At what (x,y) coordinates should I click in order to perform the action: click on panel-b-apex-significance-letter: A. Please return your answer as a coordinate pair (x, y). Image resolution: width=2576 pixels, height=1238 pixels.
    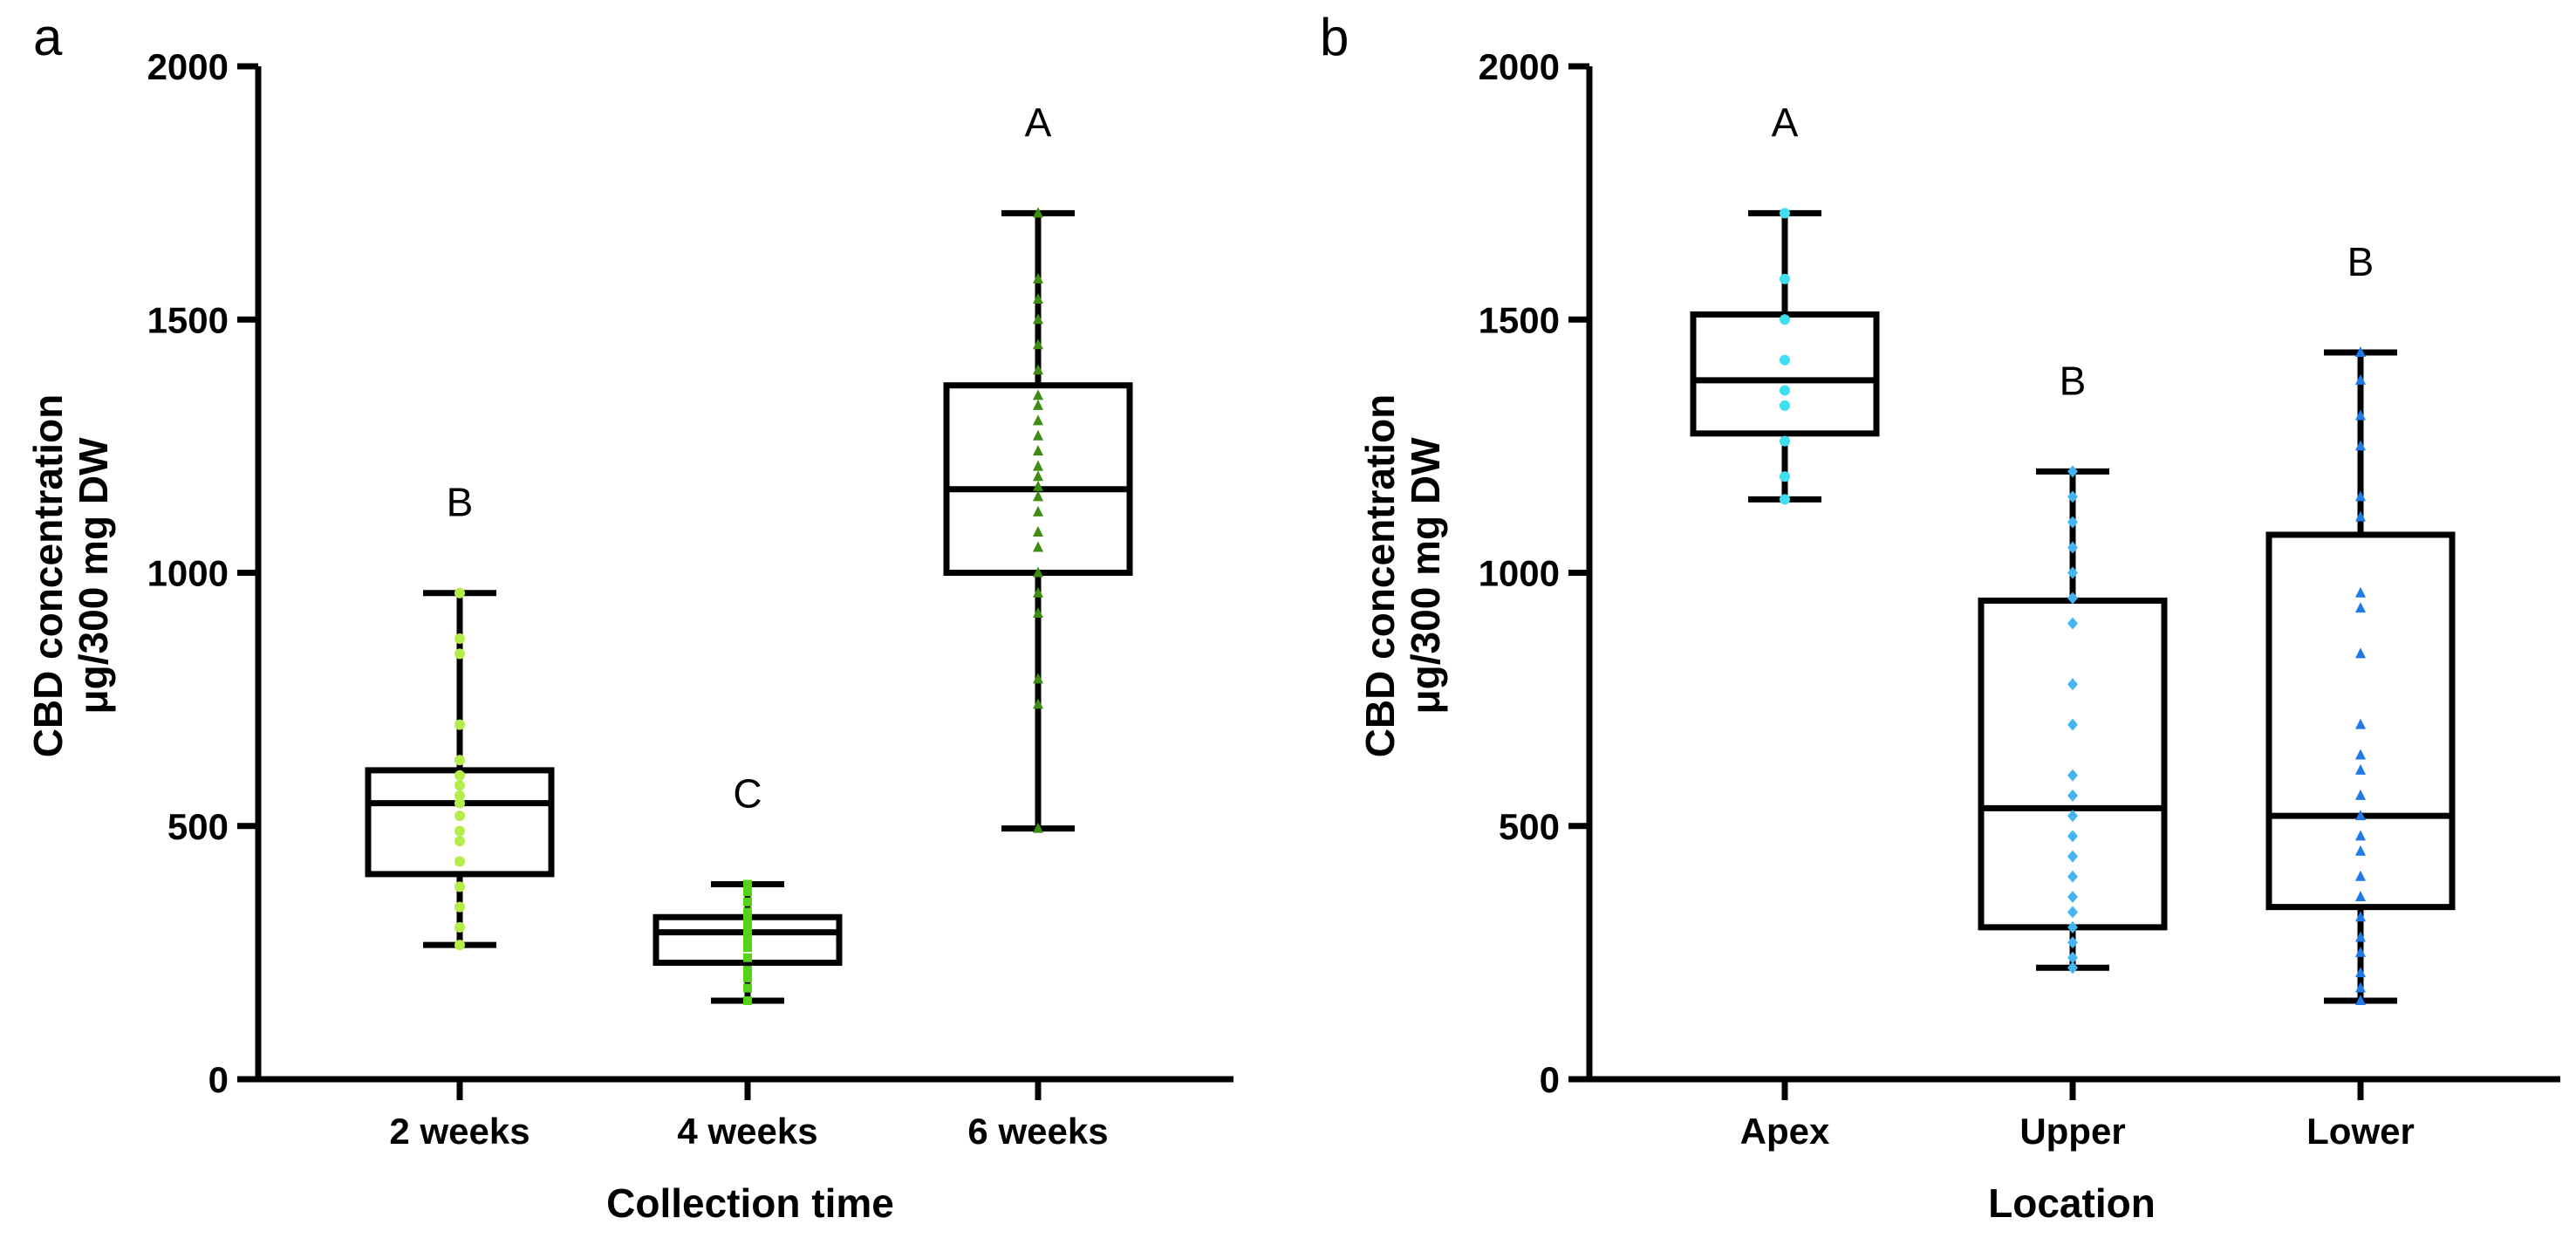
    Looking at the image, I should click on (1785, 122).